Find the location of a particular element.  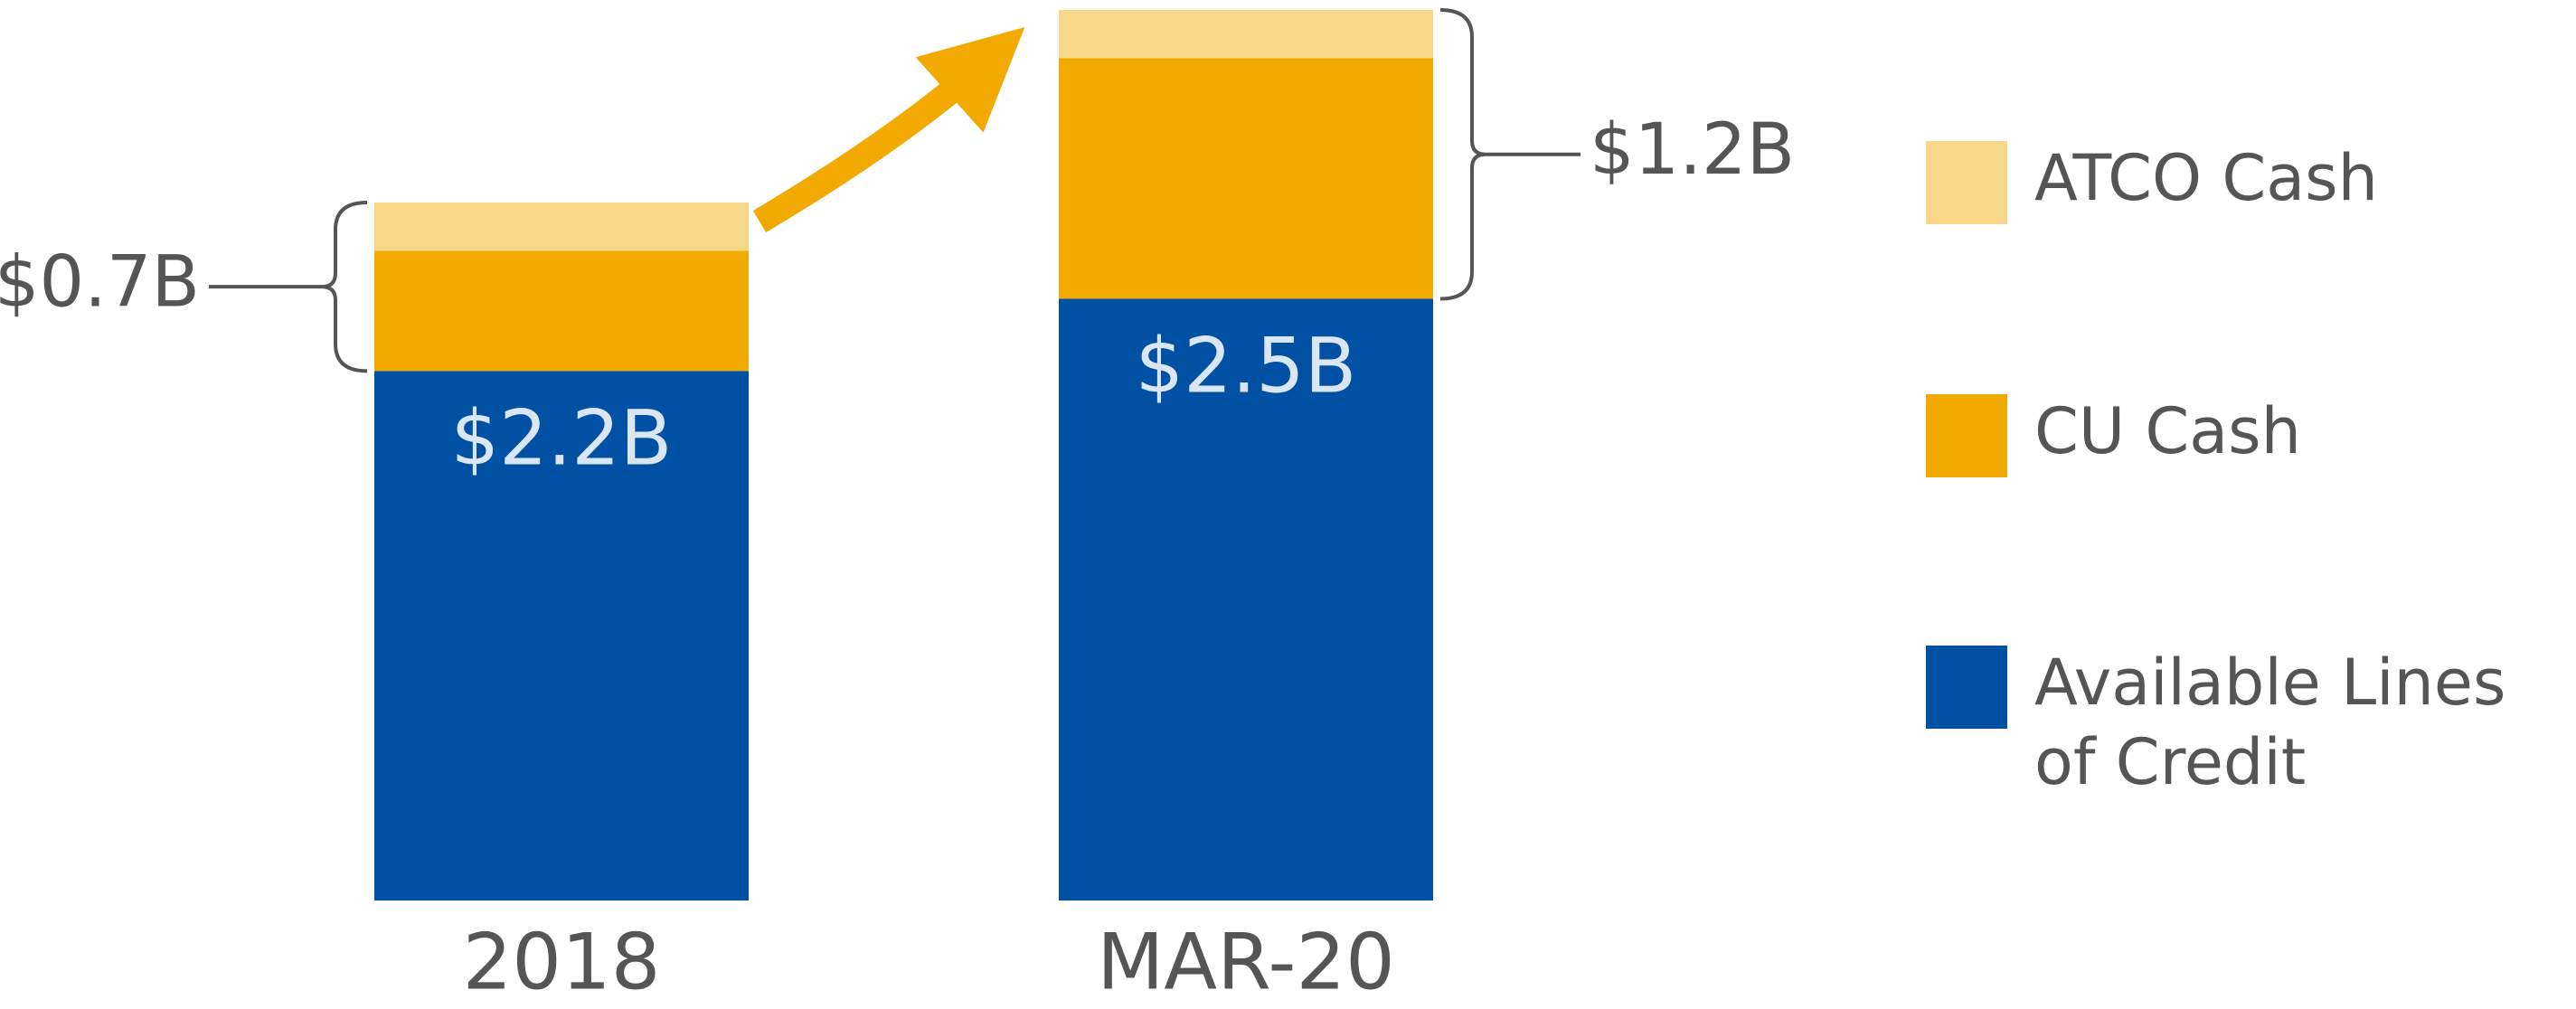

legend-label: CU Cash is located at coordinates (2167, 431).